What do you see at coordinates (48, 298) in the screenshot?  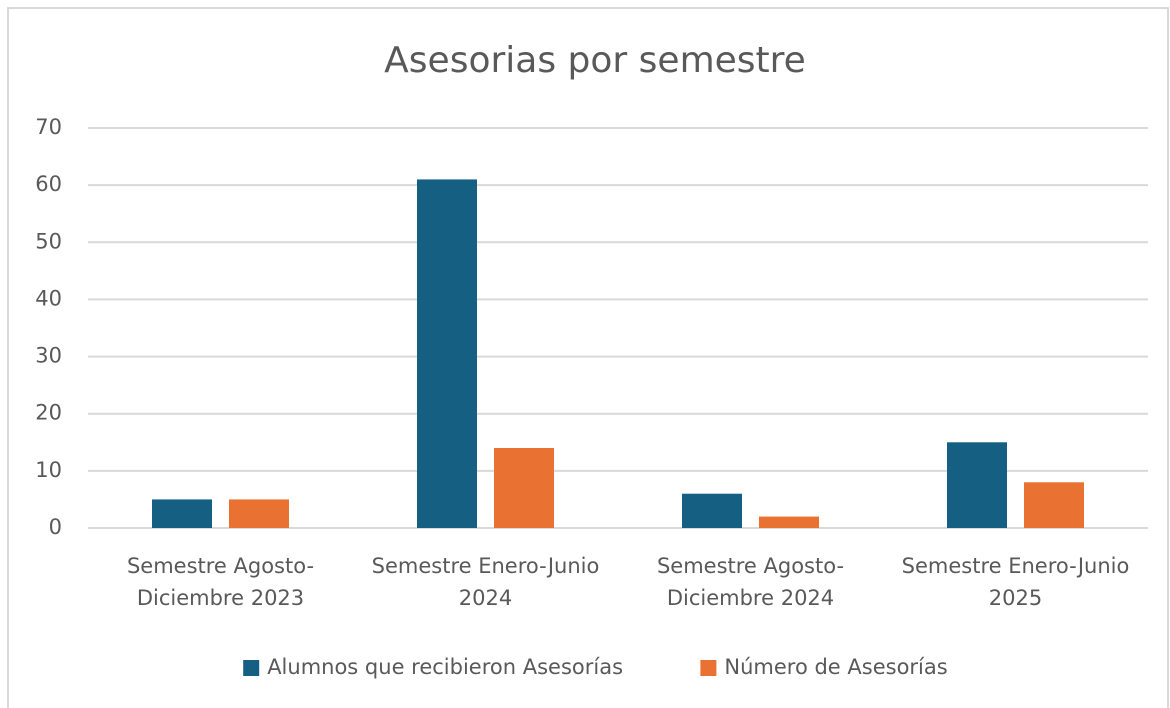 I see `y-tick-label: 40` at bounding box center [48, 298].